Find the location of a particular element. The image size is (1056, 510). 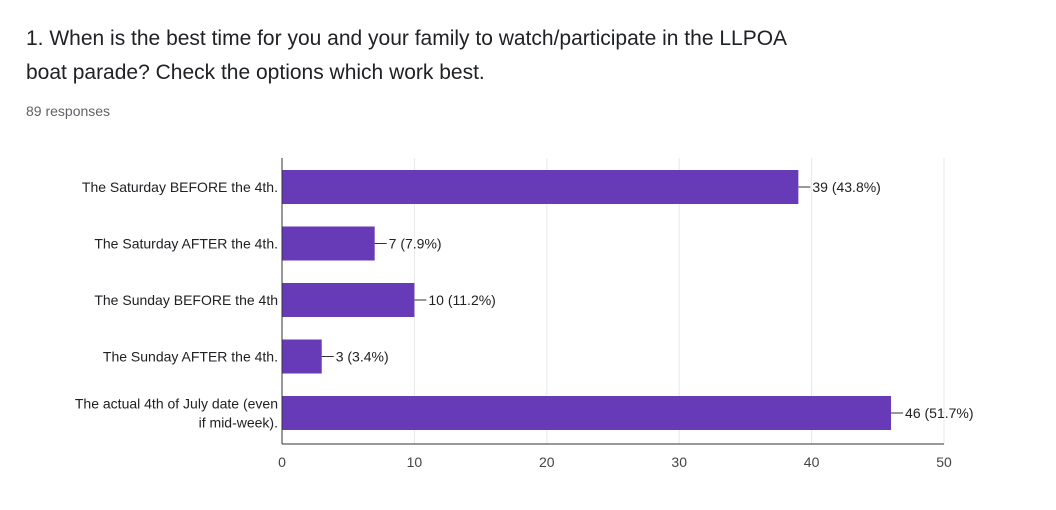

x-tick-label-30: 30 is located at coordinates (679, 462).